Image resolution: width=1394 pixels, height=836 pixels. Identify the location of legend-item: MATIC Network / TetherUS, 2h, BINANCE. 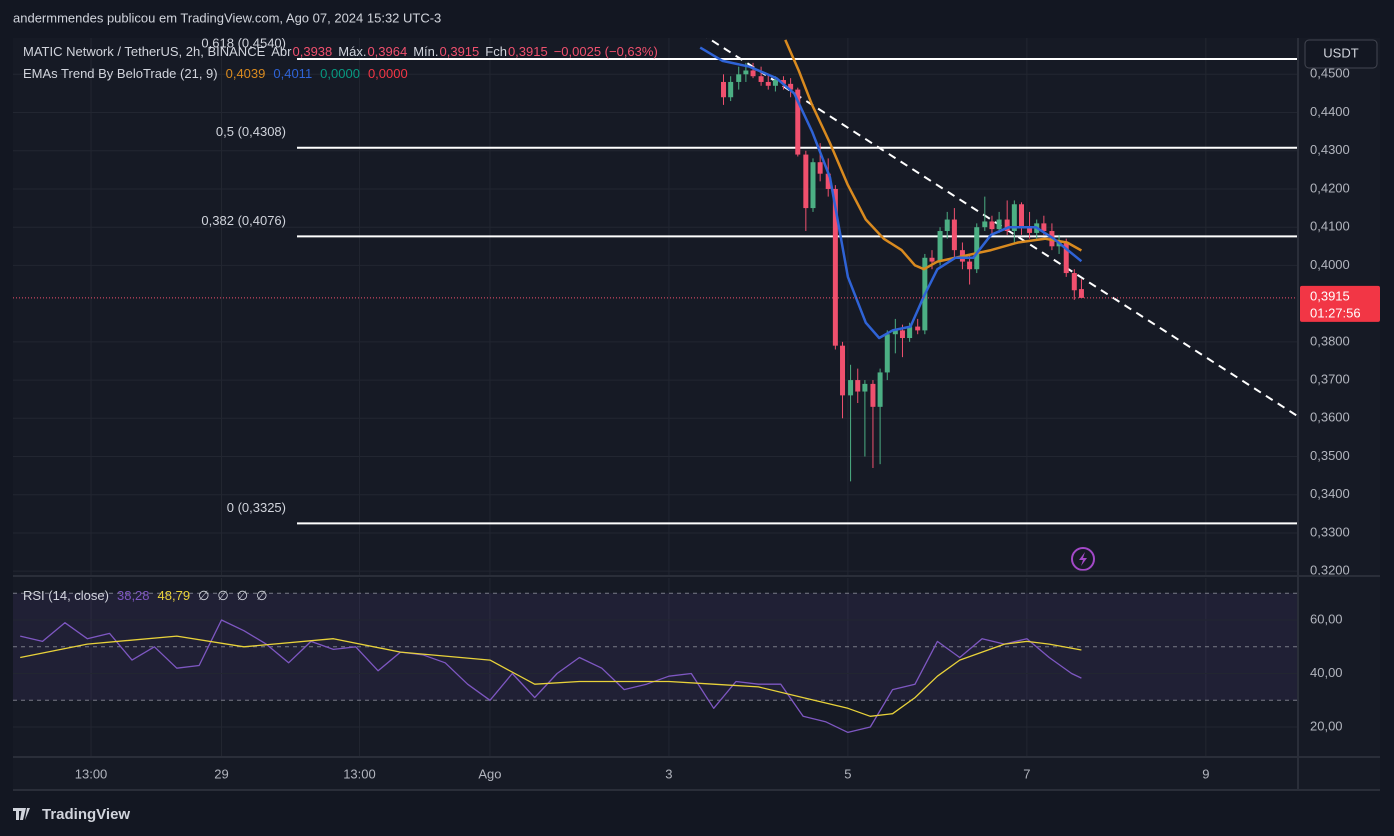
(144, 51).